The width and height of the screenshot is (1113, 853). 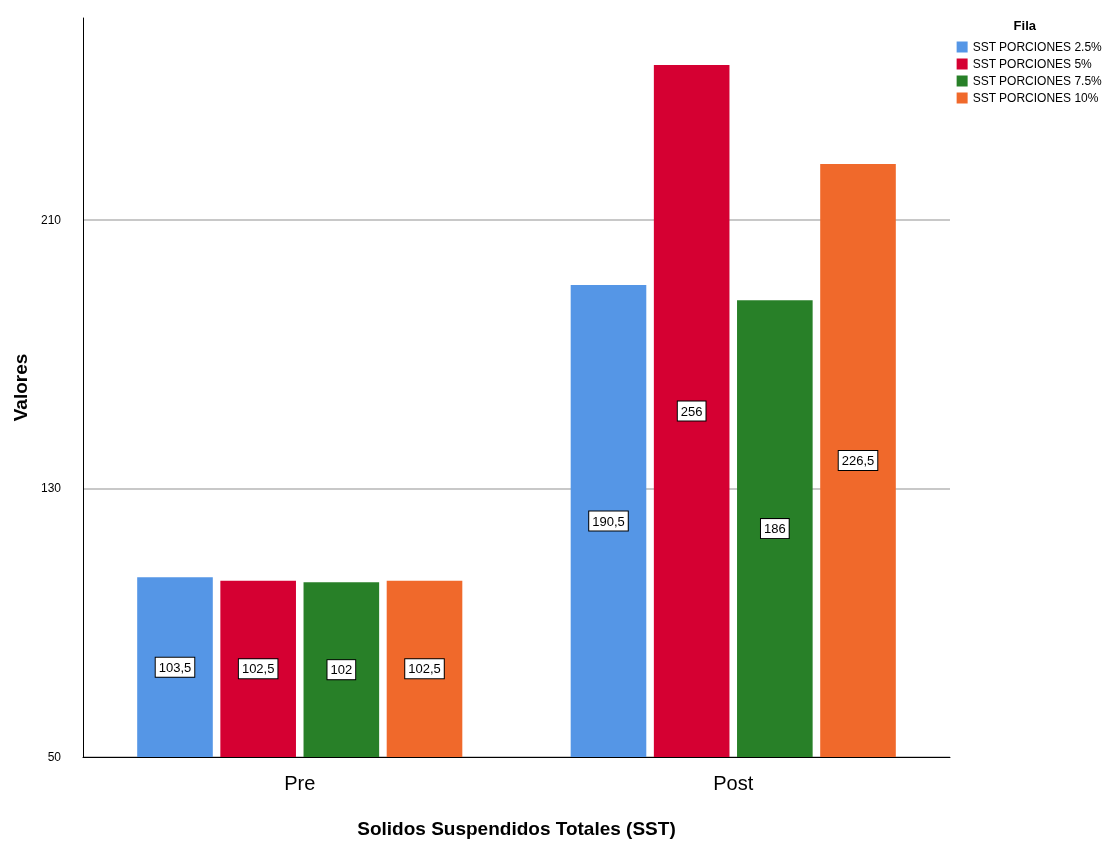 I want to click on y-tick-label: 50, so click(x=54, y=757).